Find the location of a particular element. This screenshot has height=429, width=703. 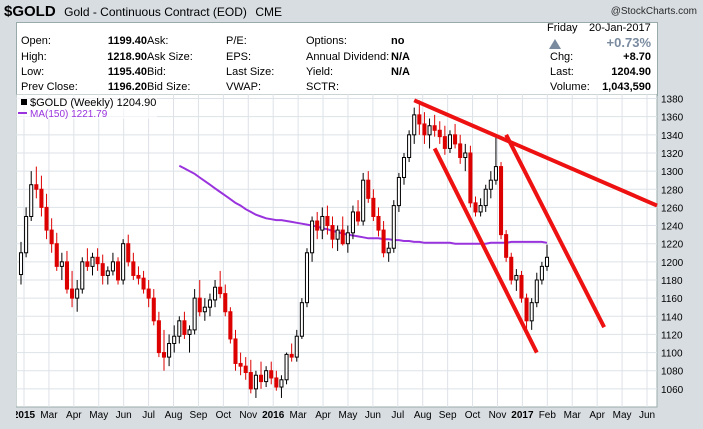

annual-dividend-label: Annual Dividend: is located at coordinates (348, 57).